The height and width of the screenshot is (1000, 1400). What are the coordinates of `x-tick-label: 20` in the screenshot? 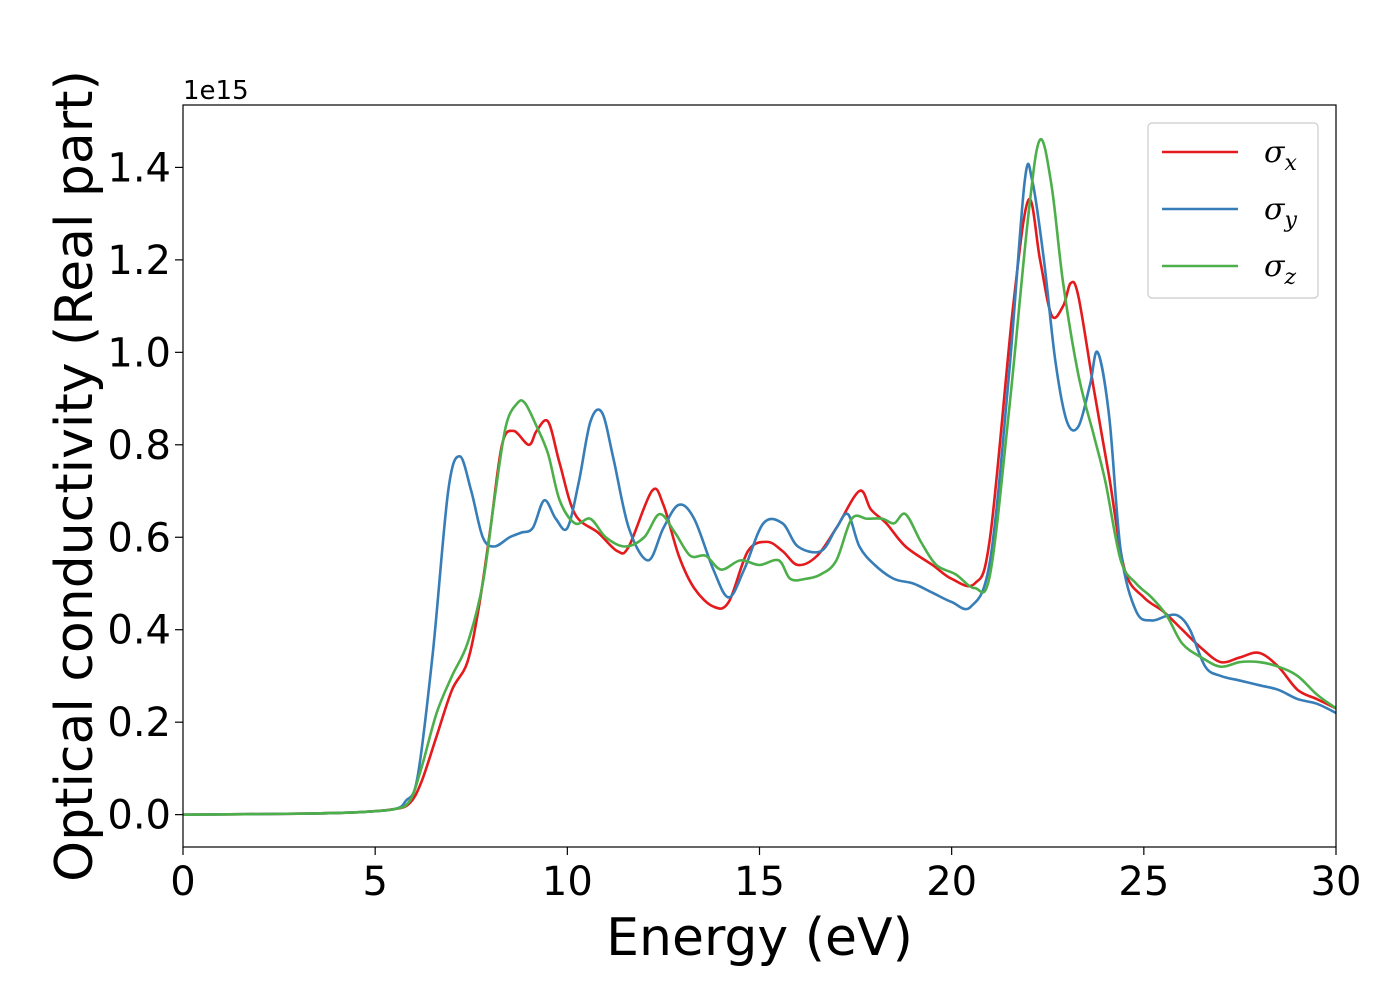 It's located at (951, 882).